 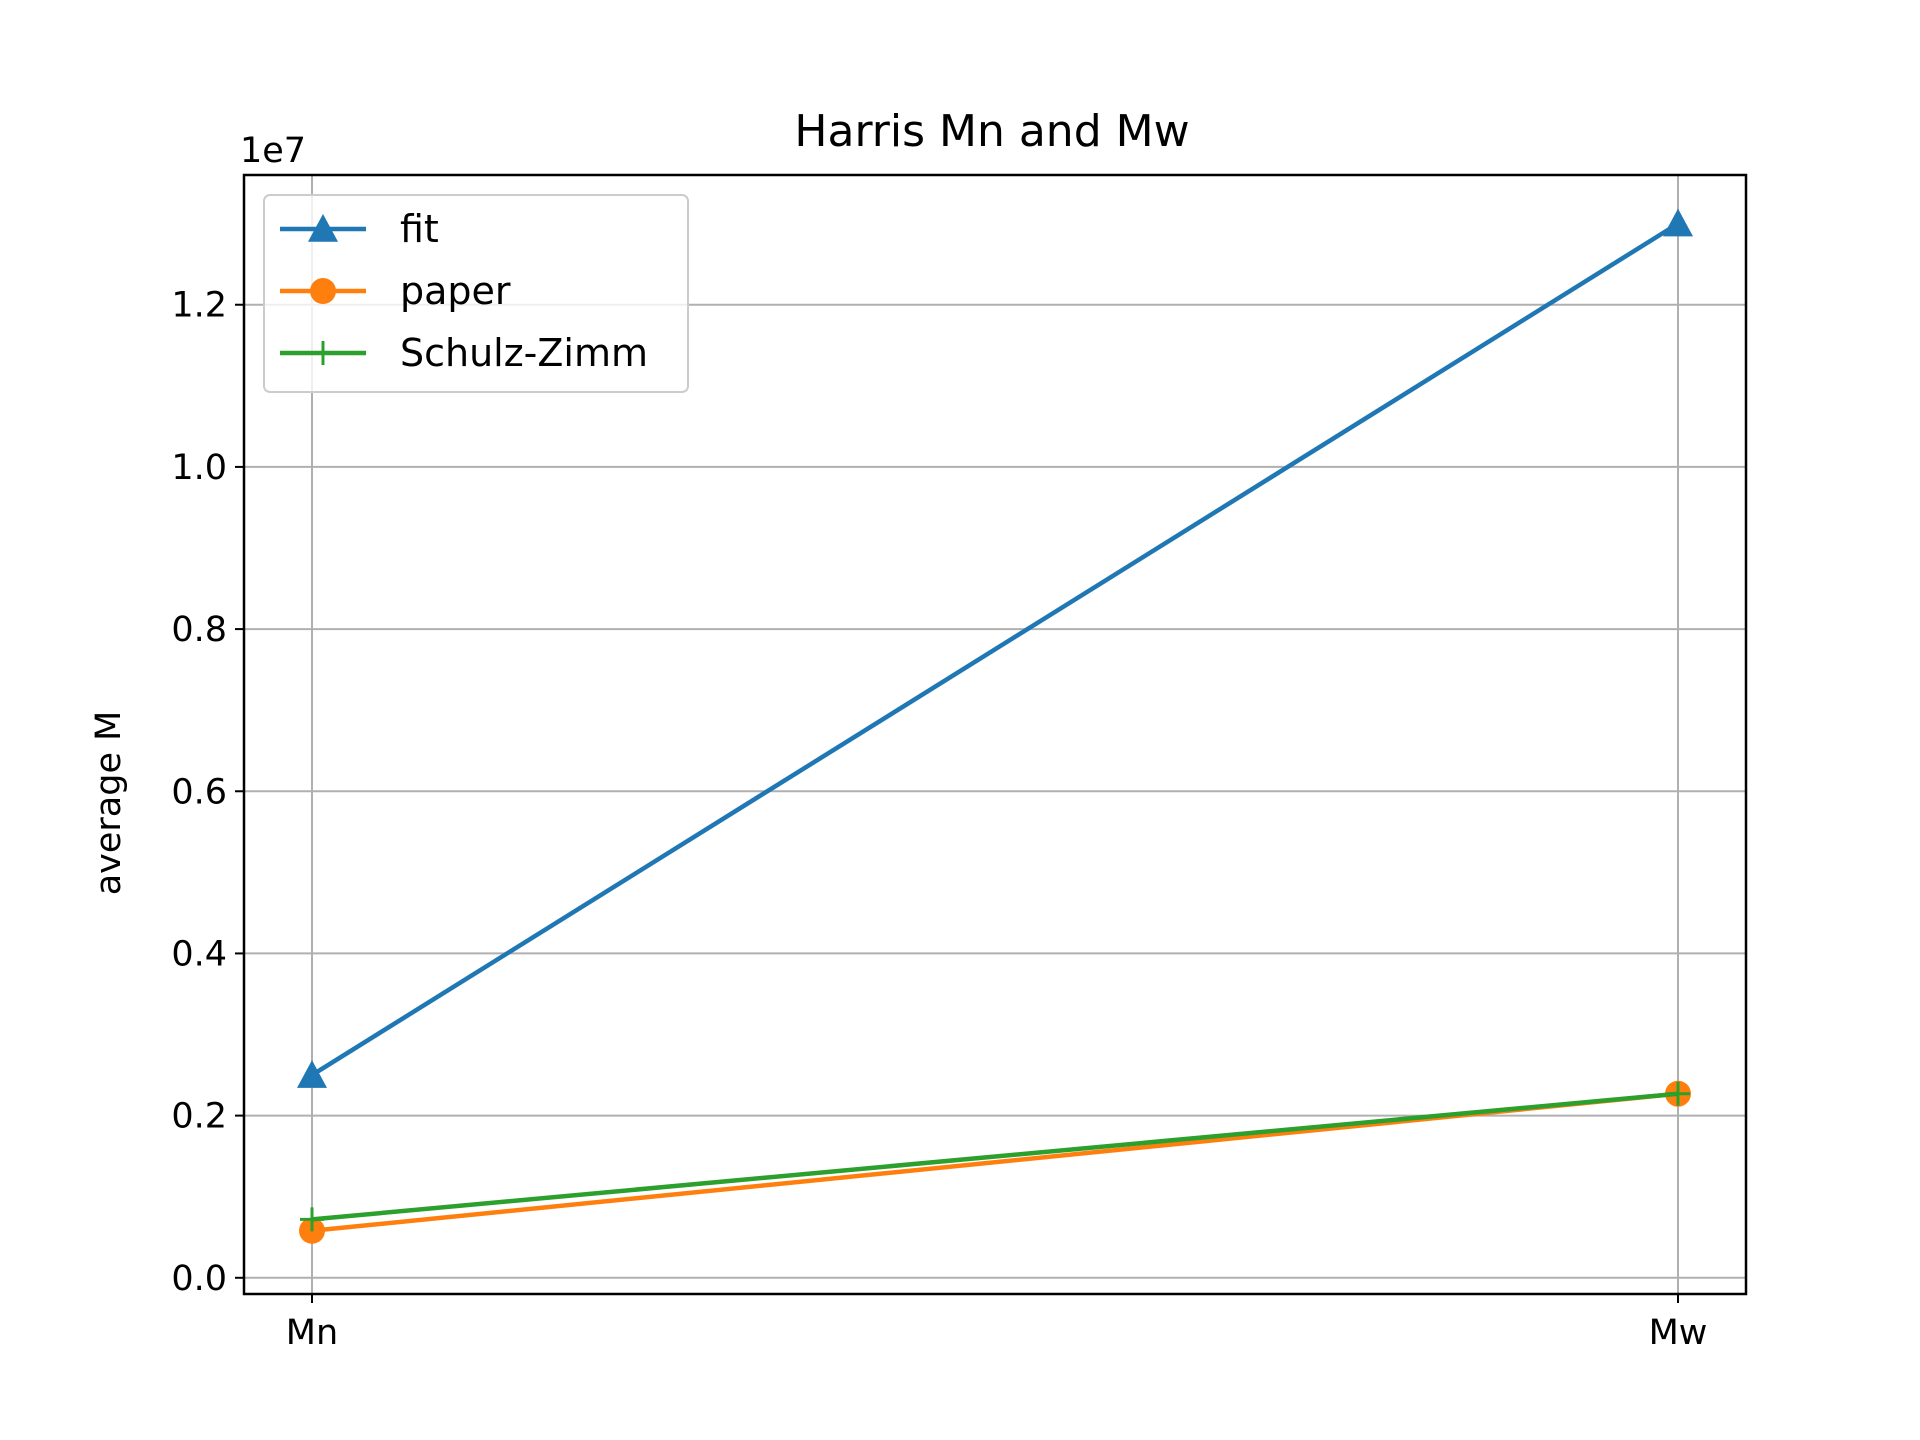 I want to click on y-tick-label: 1.0, so click(x=199, y=468).